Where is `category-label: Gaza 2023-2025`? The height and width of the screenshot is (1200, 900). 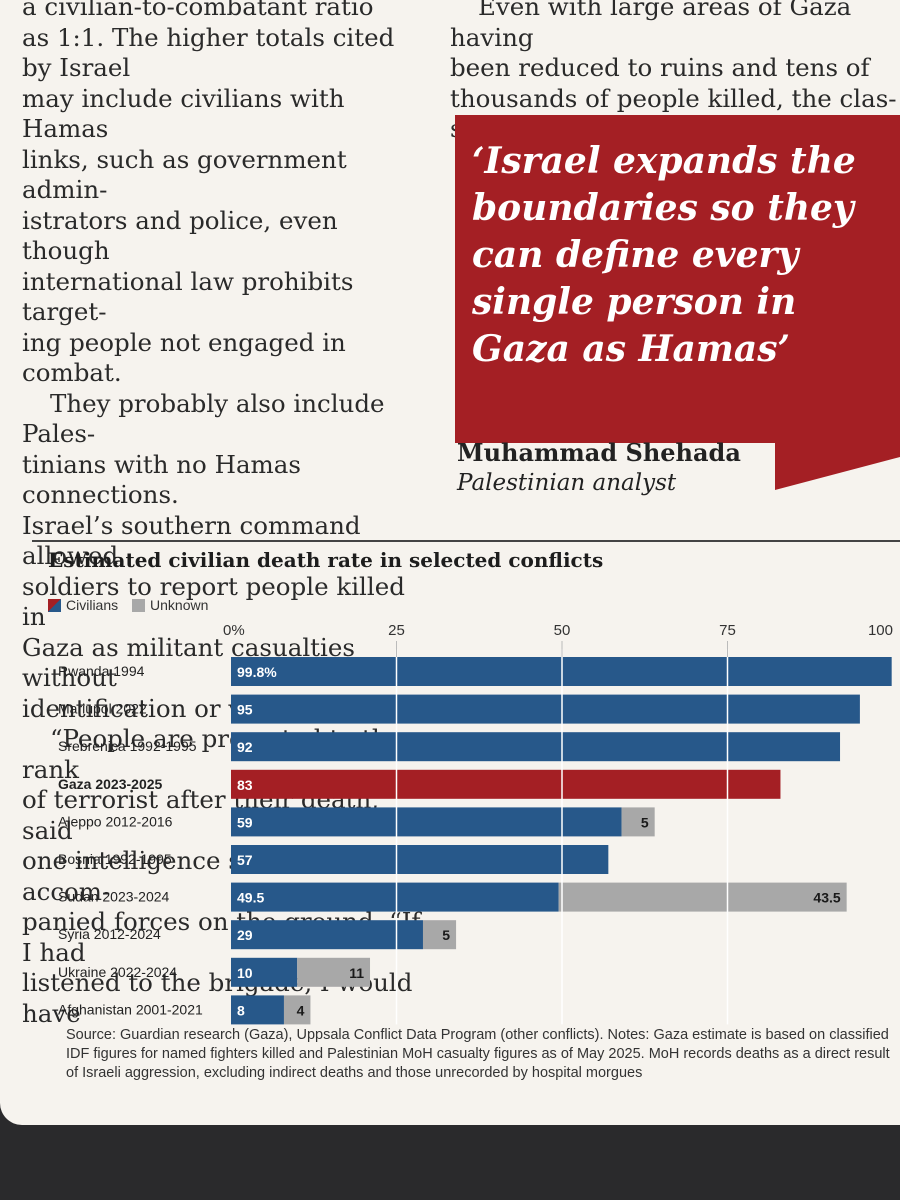
category-label: Gaza 2023-2025 is located at coordinates (110, 784).